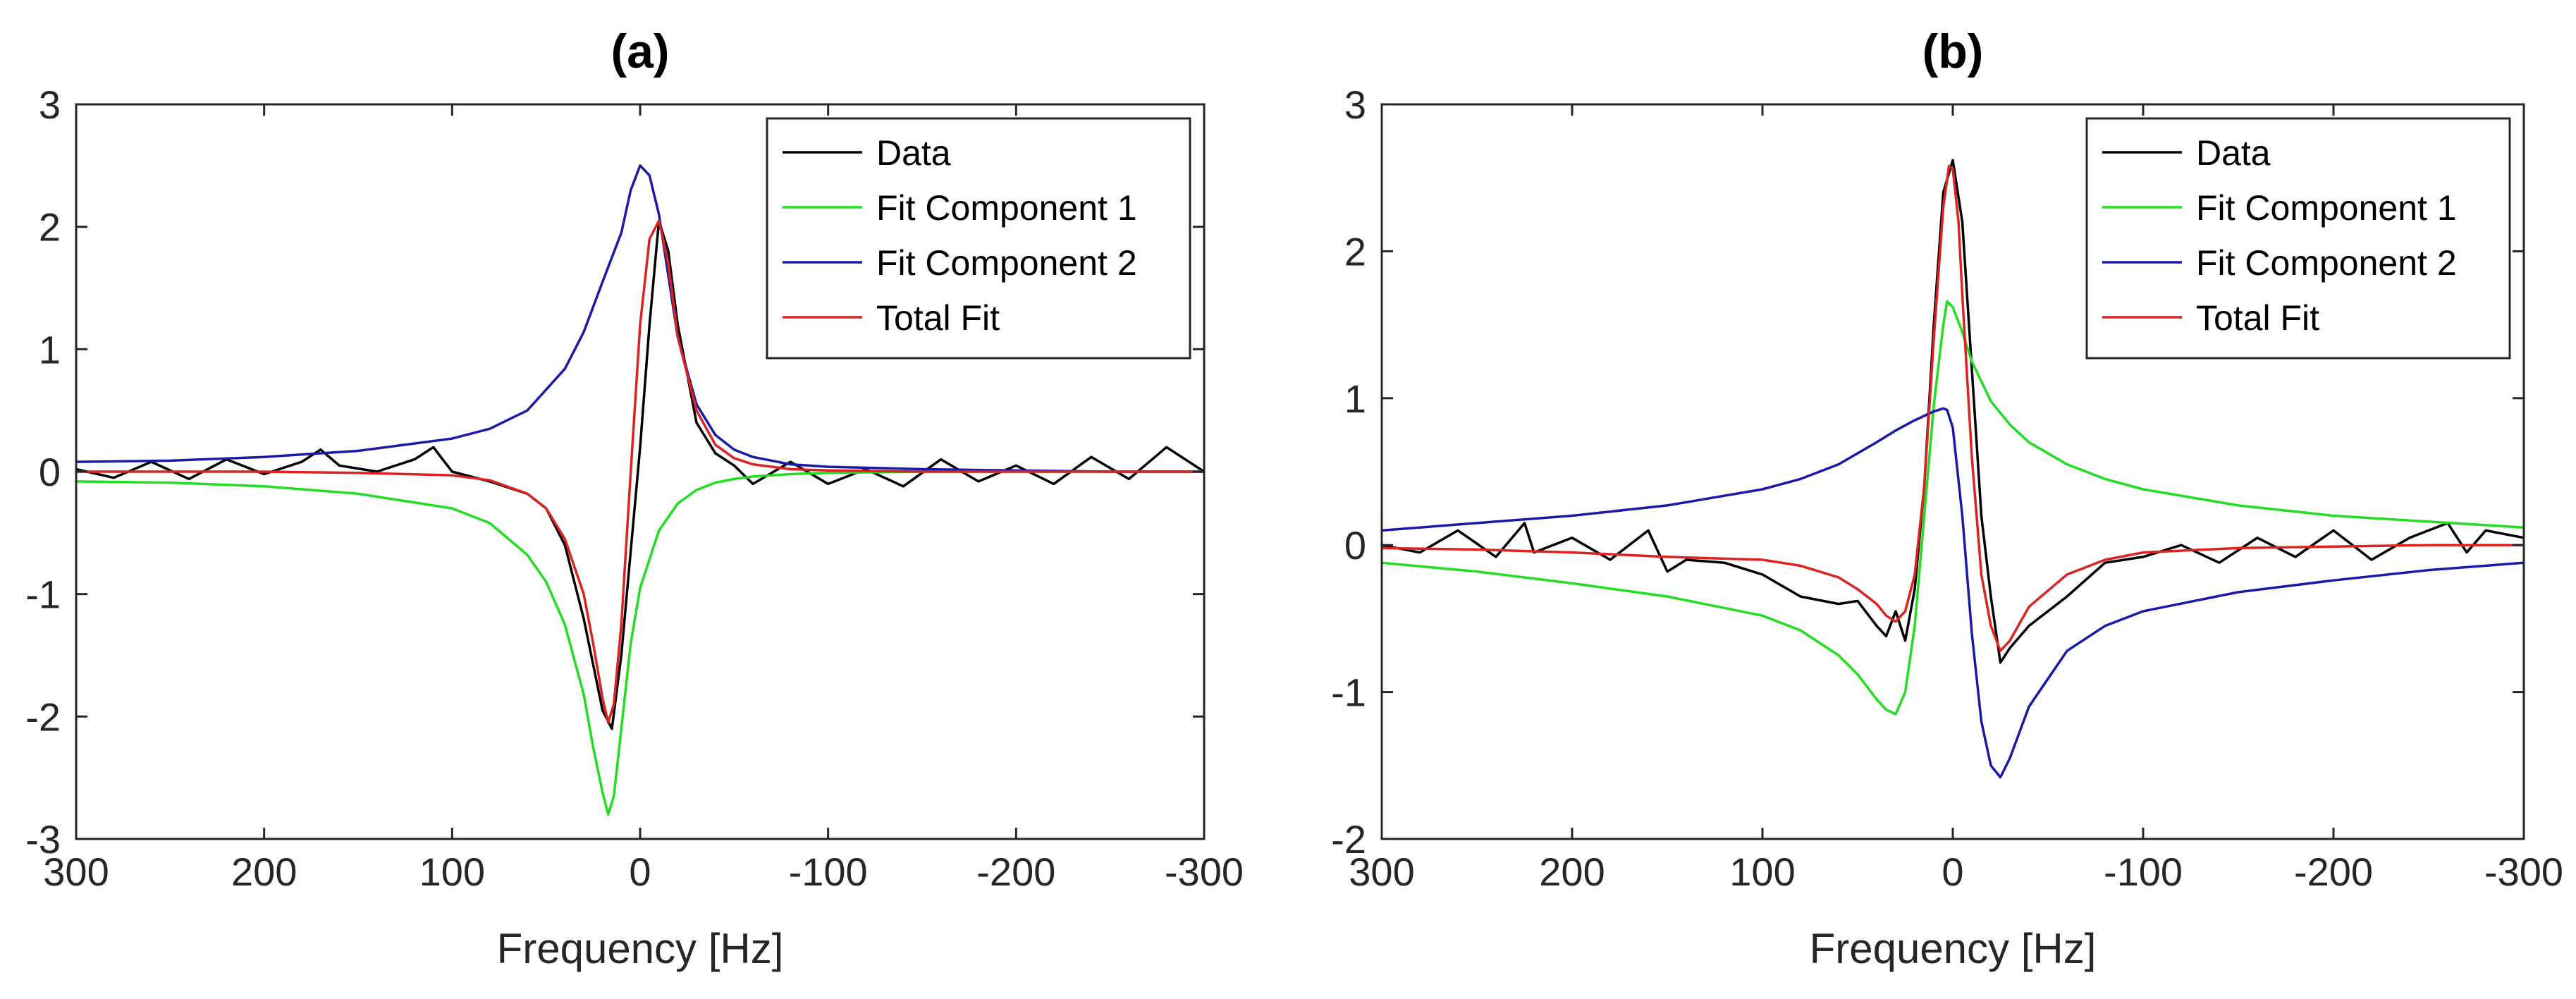  Describe the element at coordinates (1953, 51) in the screenshot. I see `chart-title: (b)` at that location.